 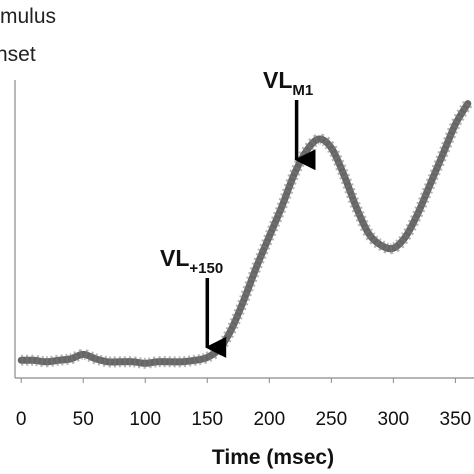 I want to click on x-tick-label: 0, so click(x=21, y=419).